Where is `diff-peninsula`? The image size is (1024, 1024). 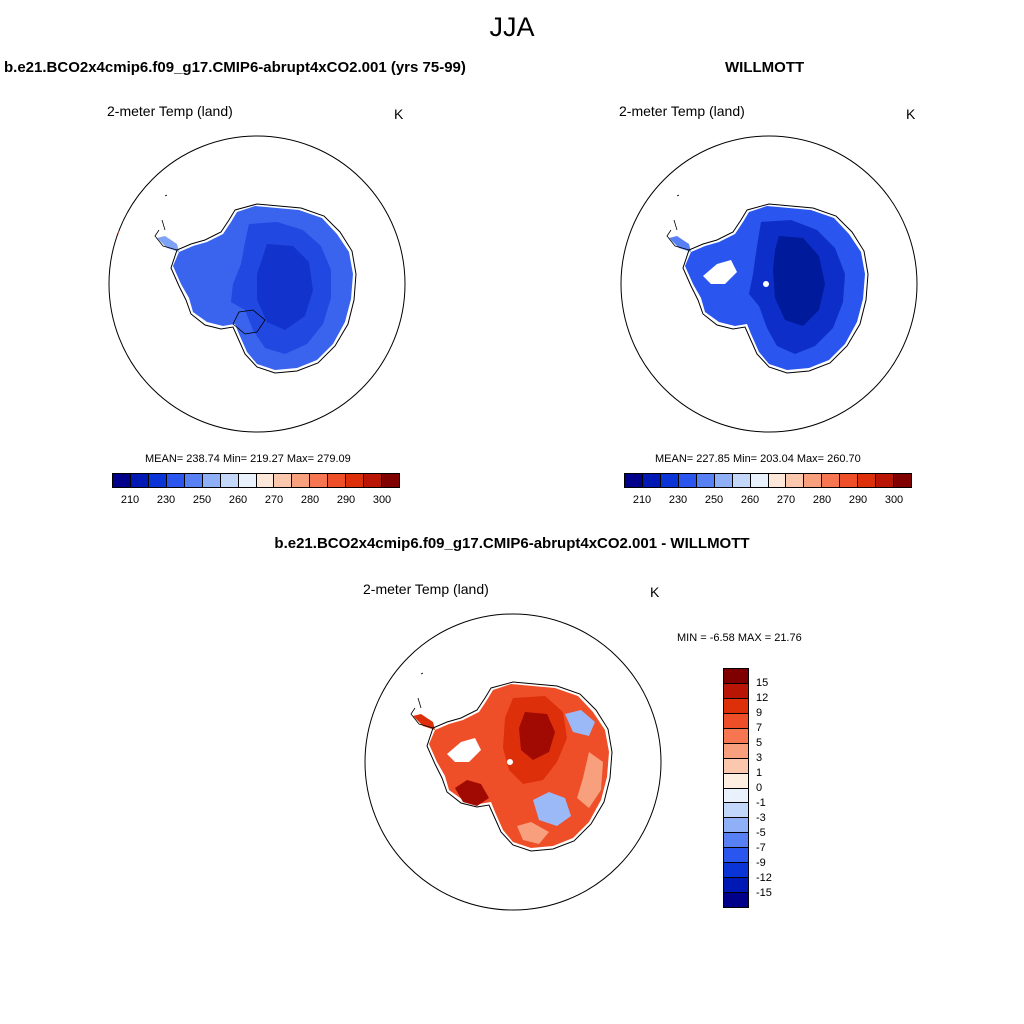
diff-peninsula is located at coordinates (424, 722).